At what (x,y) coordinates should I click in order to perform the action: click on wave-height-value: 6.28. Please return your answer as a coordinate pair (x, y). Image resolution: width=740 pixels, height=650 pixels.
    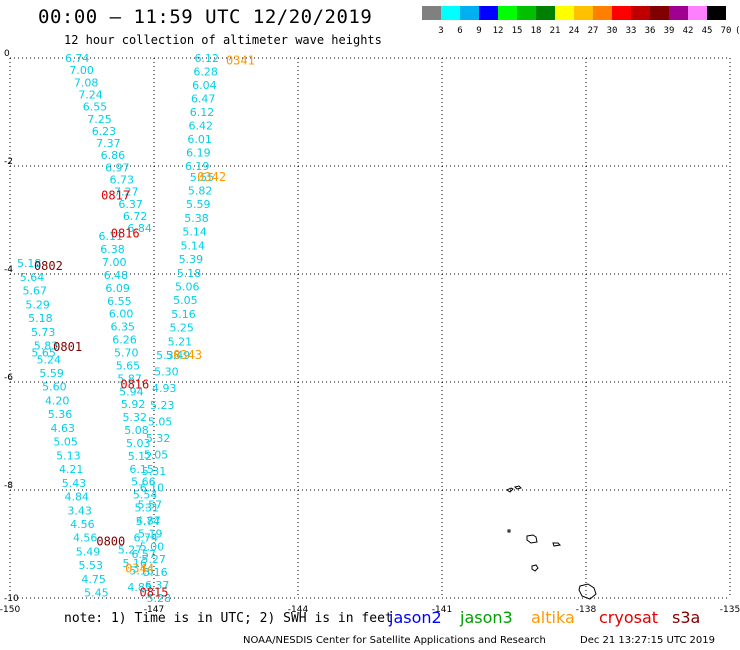
    Looking at the image, I should click on (205, 72).